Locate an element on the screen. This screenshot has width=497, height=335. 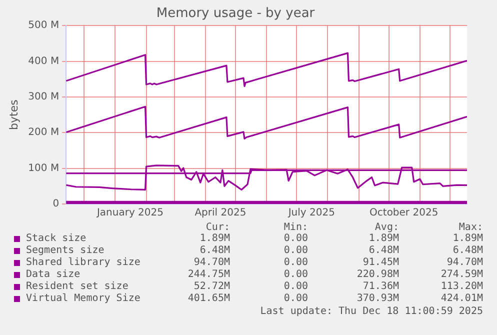
chart-title: Memory usage - by year is located at coordinates (236, 14).